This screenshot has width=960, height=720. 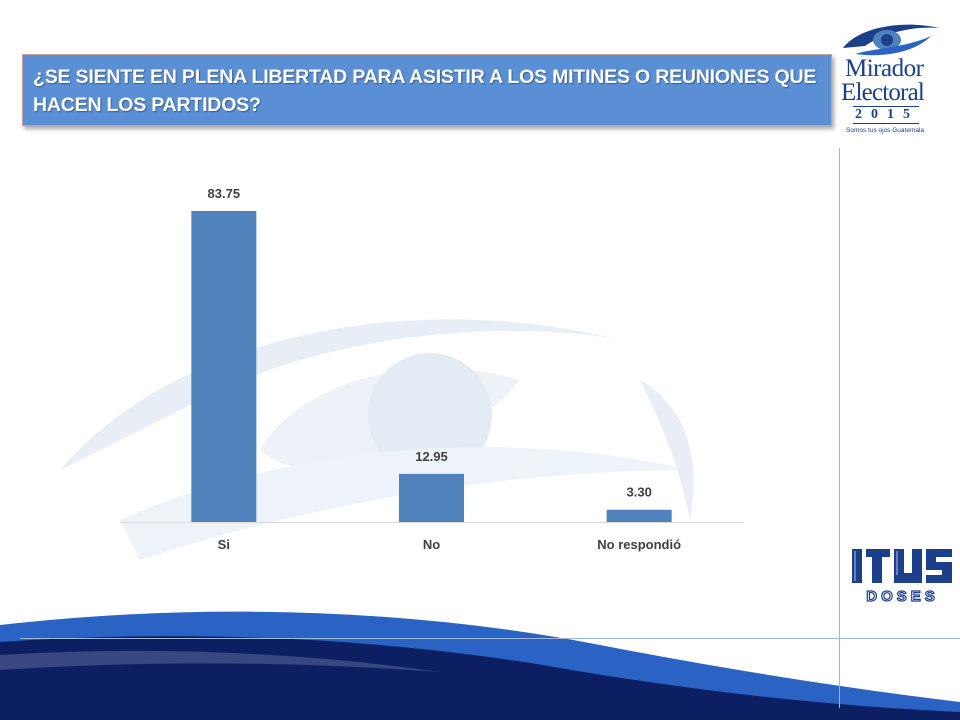 What do you see at coordinates (224, 544) in the screenshot?
I see `x-tick-label: Si` at bounding box center [224, 544].